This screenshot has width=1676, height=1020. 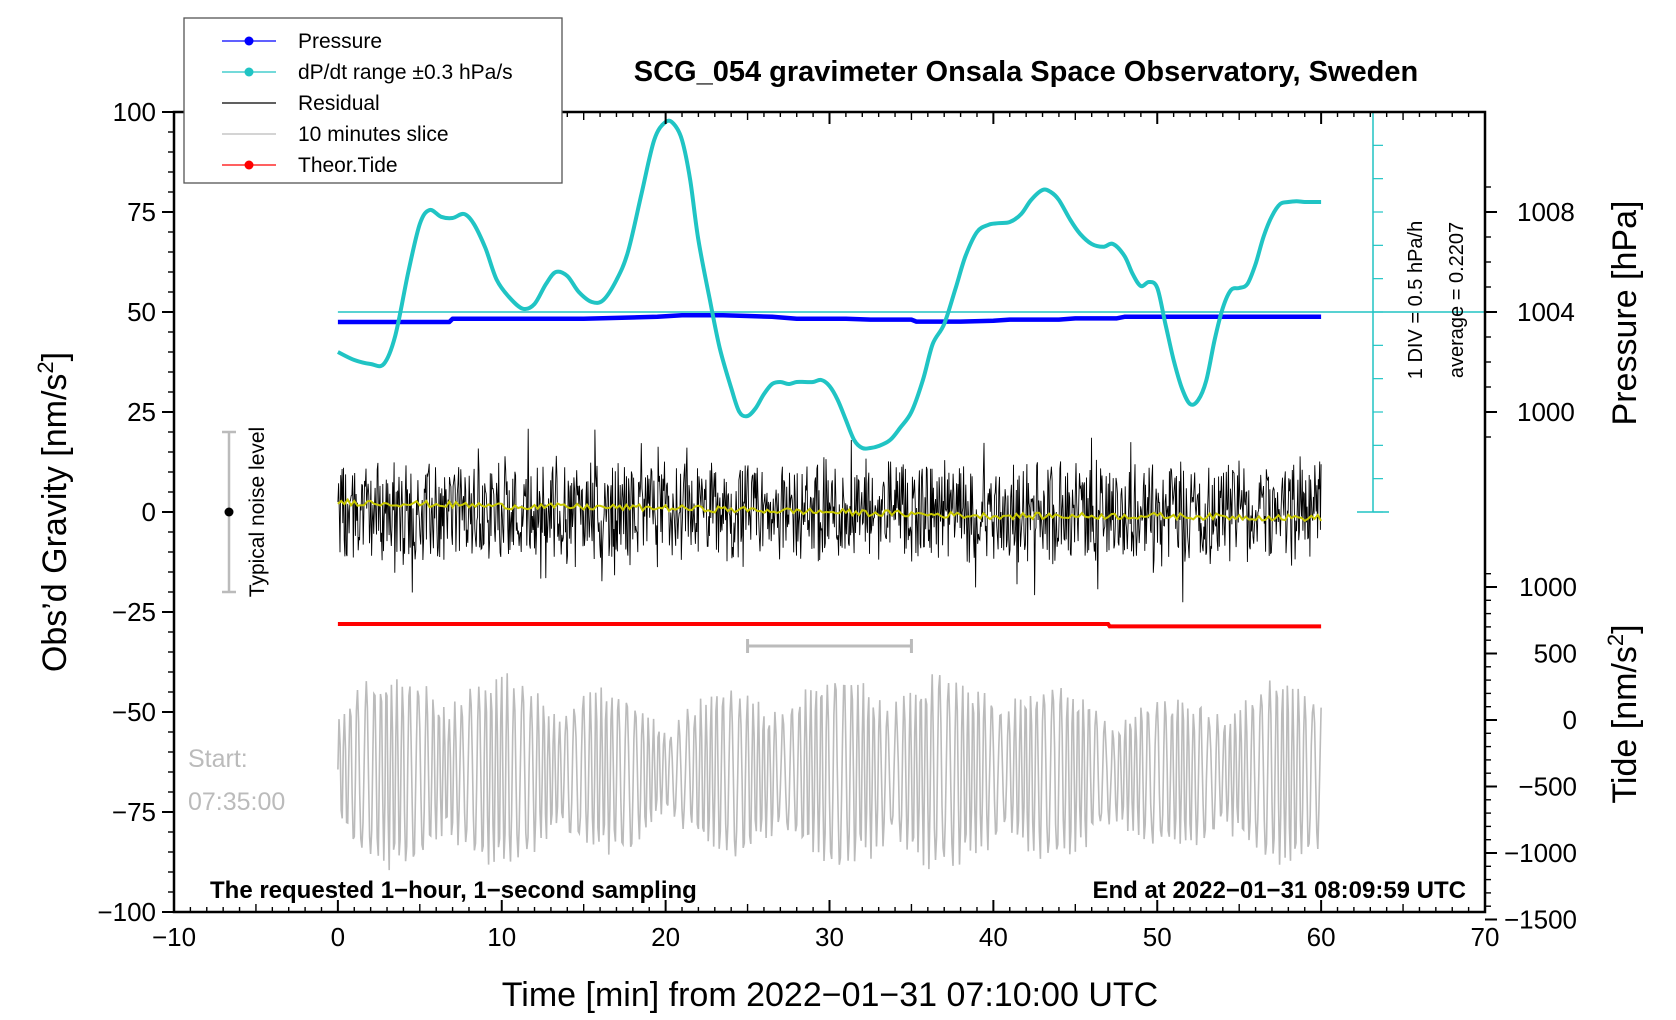 I want to click on pressure-tick-label: 1000, so click(x=1546, y=412).